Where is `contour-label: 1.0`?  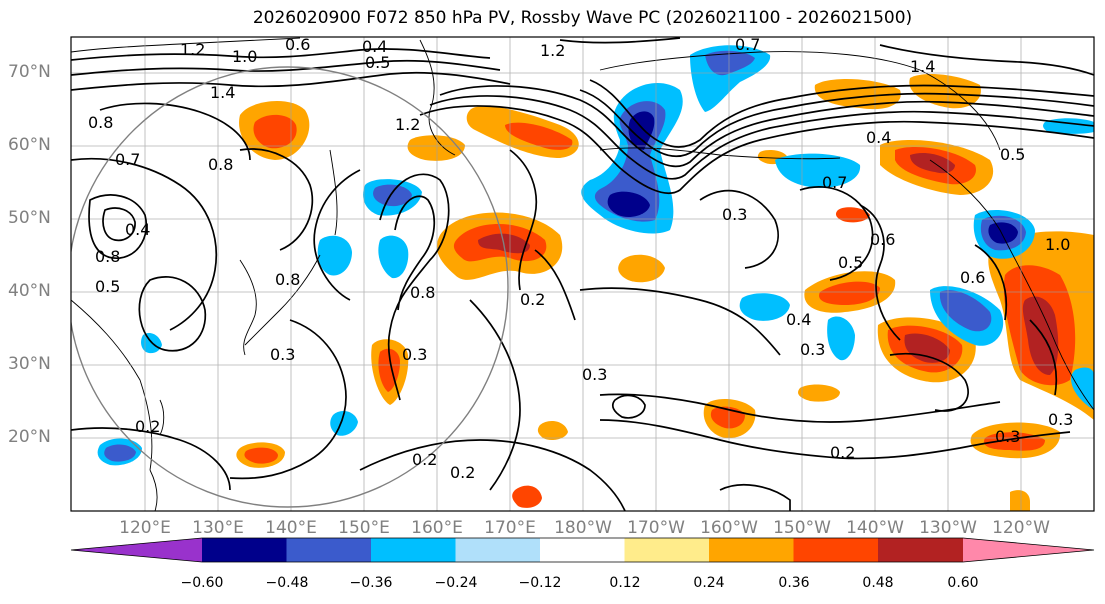 contour-label: 1.0 is located at coordinates (1057, 244).